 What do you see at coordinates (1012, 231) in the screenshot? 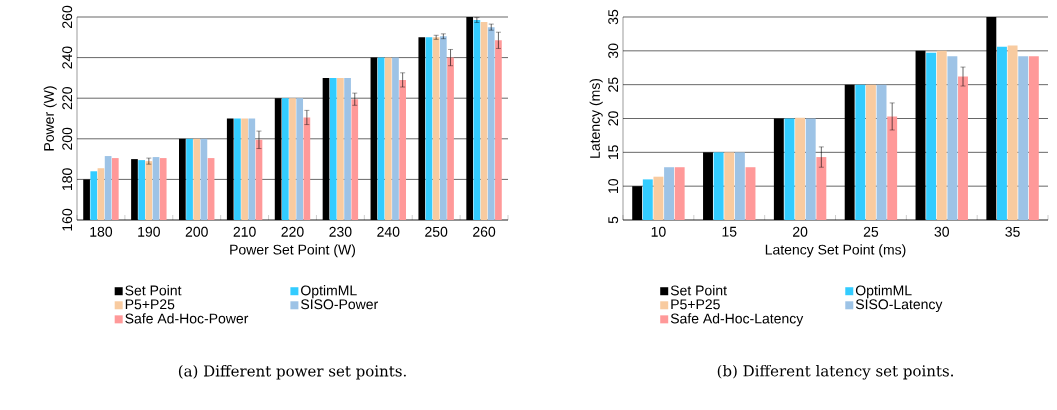
I see `x-tick-label: 35` at bounding box center [1012, 231].